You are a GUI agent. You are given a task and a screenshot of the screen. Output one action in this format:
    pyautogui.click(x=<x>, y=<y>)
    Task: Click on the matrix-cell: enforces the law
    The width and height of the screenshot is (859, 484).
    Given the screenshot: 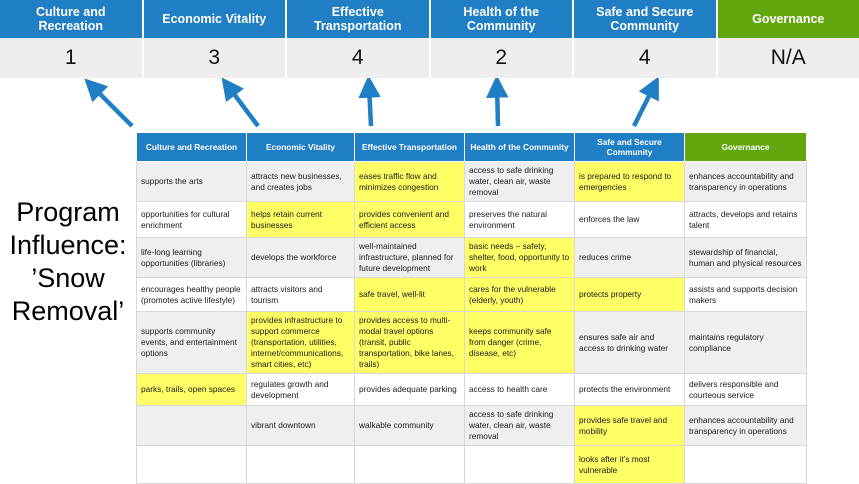 What is the action you would take?
    pyautogui.click(x=630, y=220)
    